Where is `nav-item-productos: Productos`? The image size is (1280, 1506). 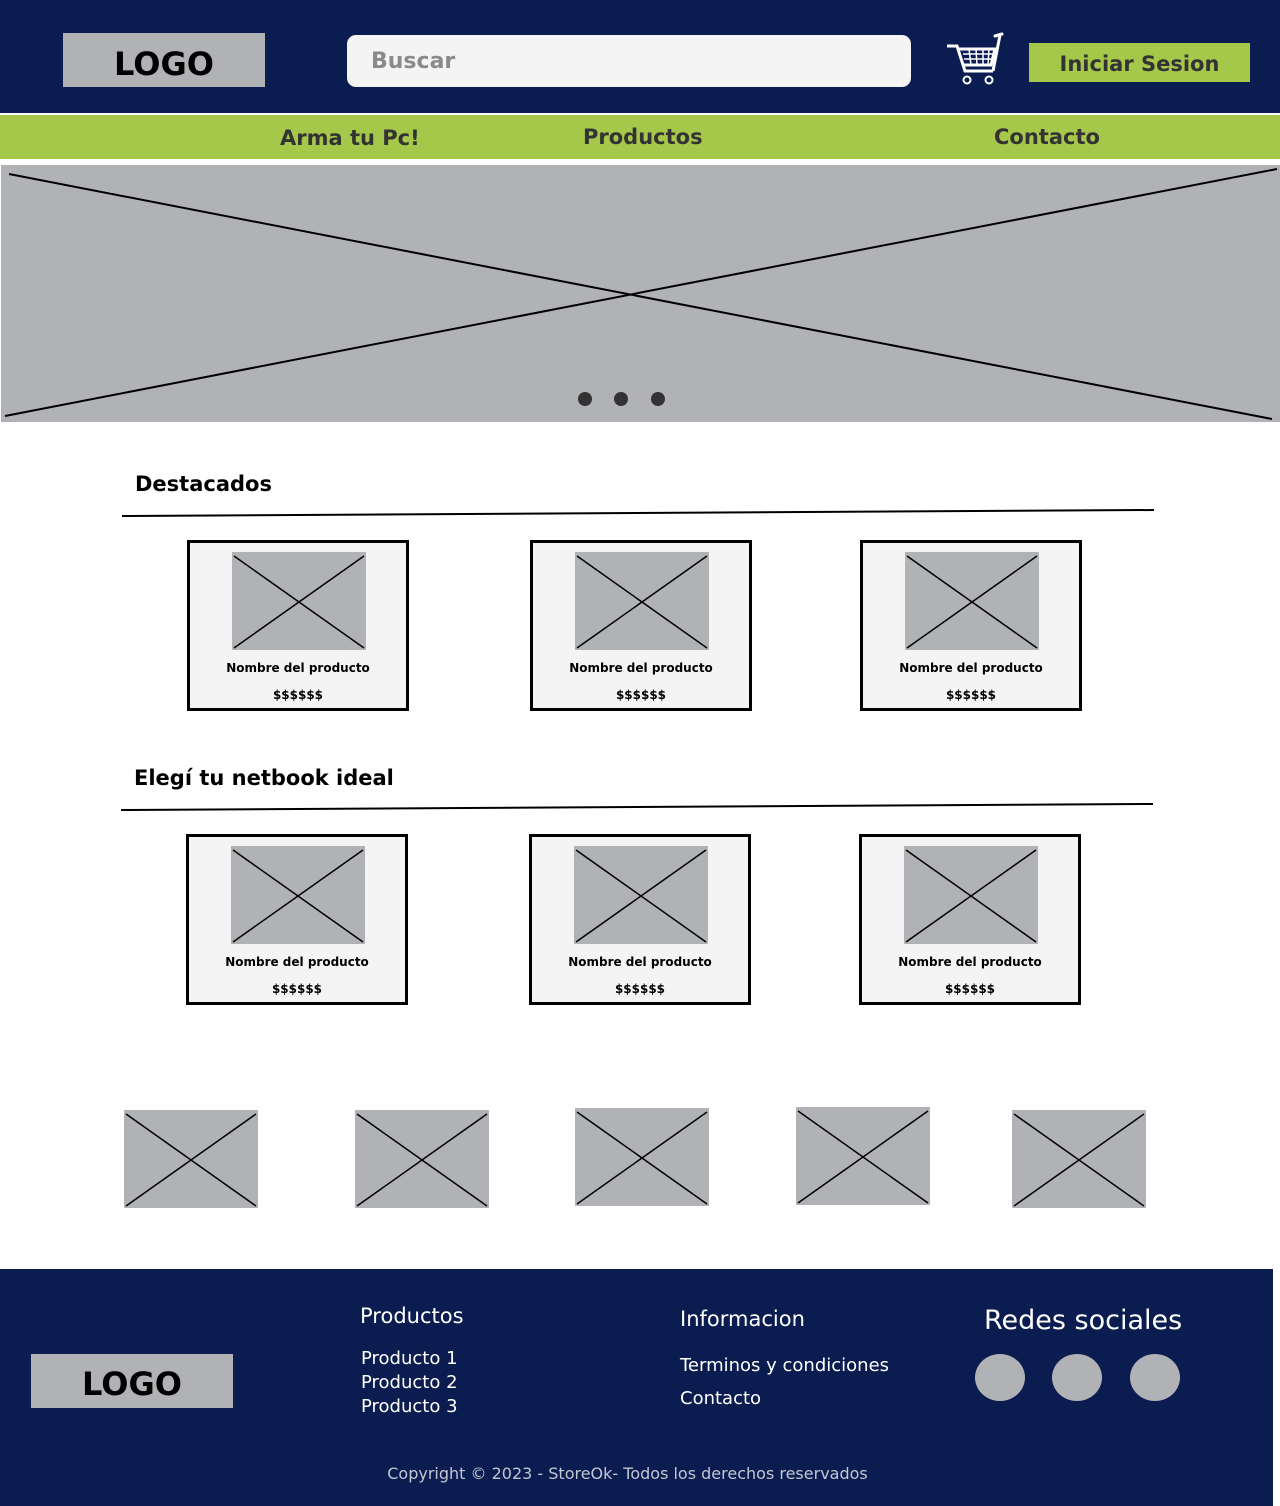
nav-item-productos: Productos is located at coordinates (643, 137).